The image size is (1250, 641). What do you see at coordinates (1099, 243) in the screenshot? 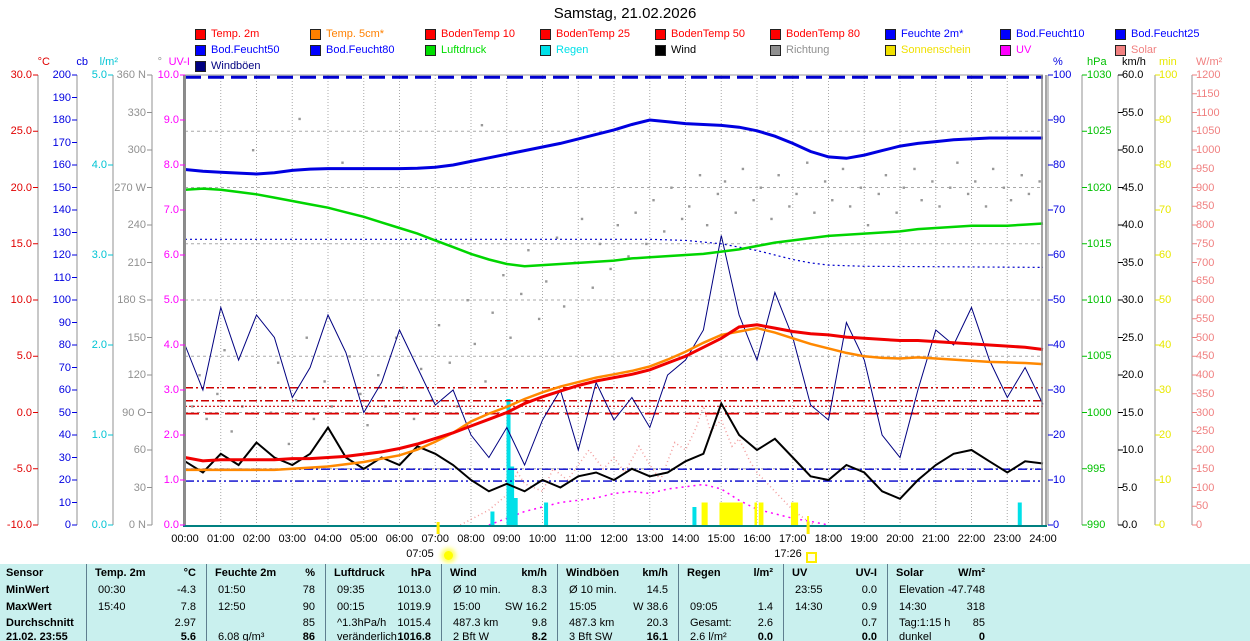
I see `axis-tick-label: 1015` at bounding box center [1099, 243].